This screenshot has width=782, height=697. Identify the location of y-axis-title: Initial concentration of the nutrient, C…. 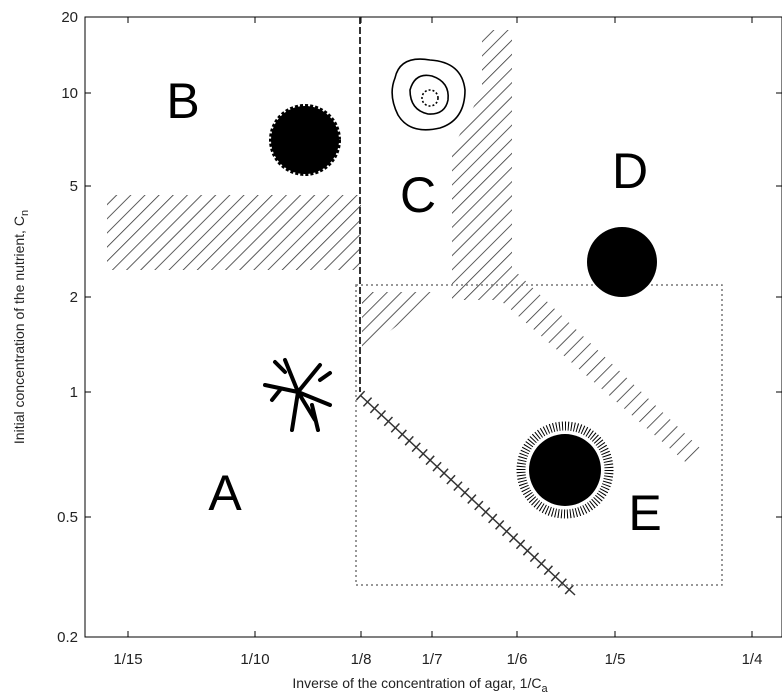
(21, 327).